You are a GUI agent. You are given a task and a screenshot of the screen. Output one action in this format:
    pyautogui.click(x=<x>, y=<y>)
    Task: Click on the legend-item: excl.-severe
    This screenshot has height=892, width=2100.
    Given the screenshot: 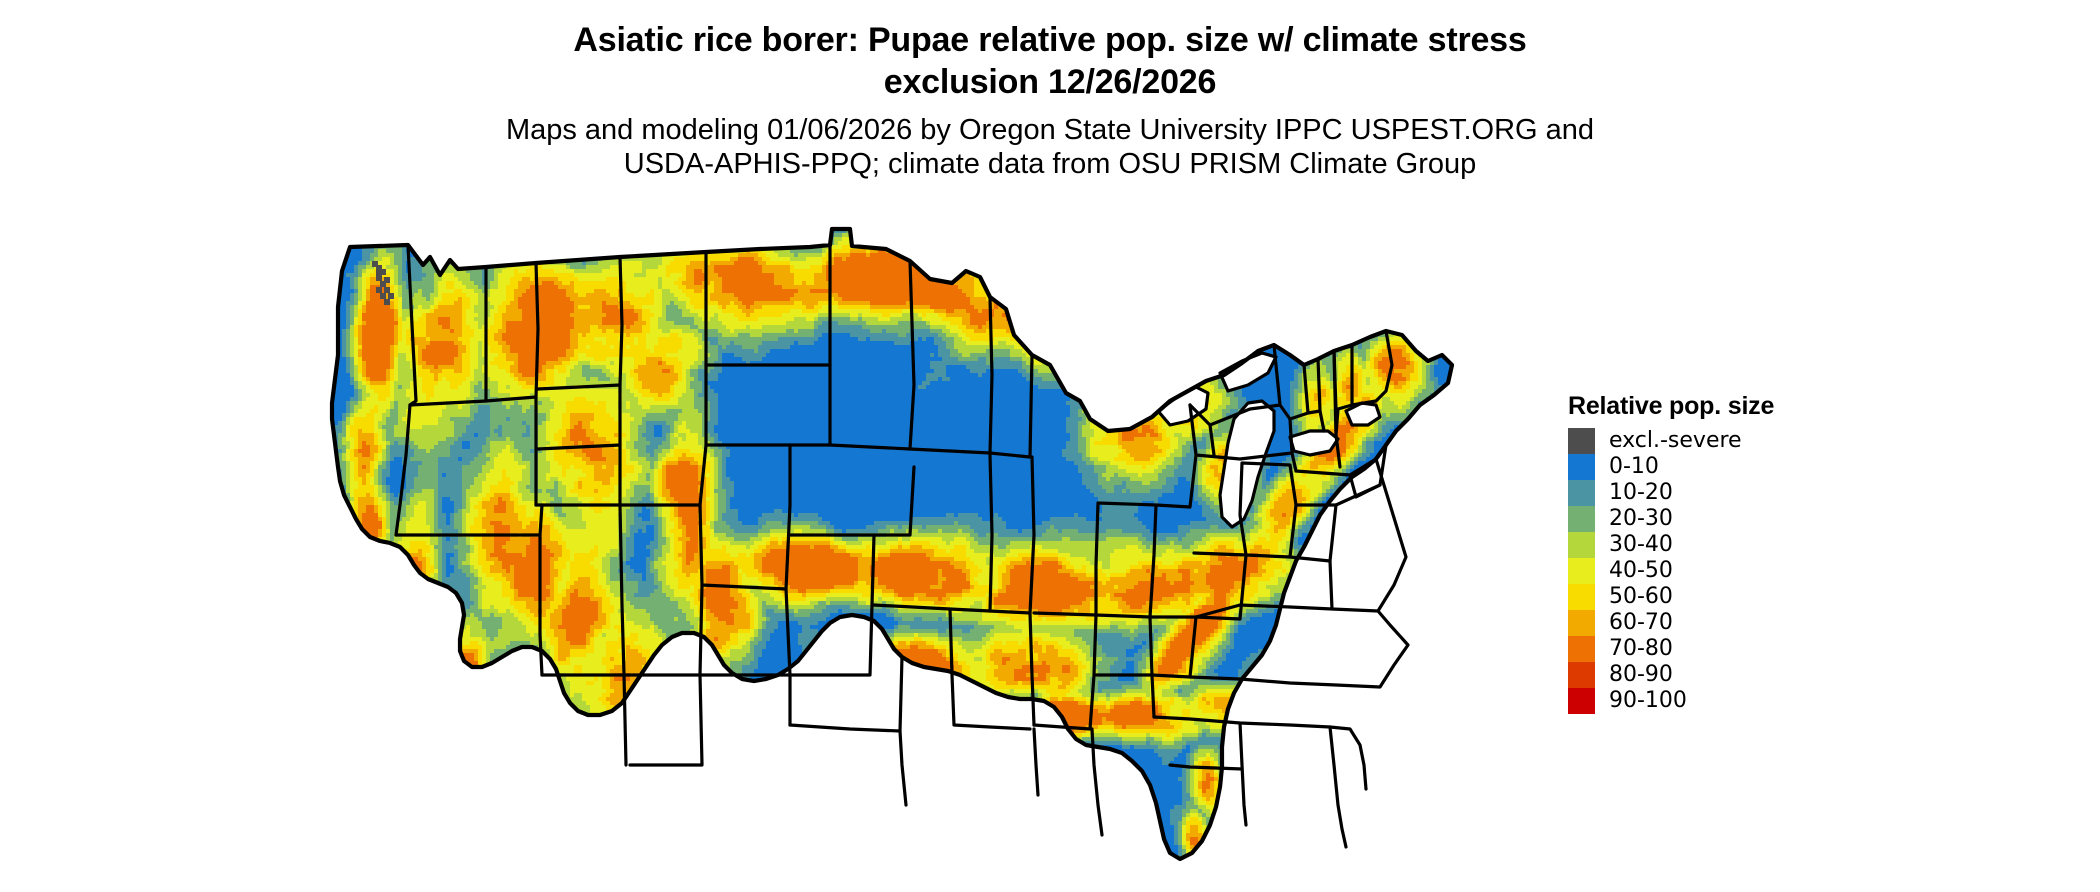 What is the action you would take?
    pyautogui.click(x=1718, y=441)
    